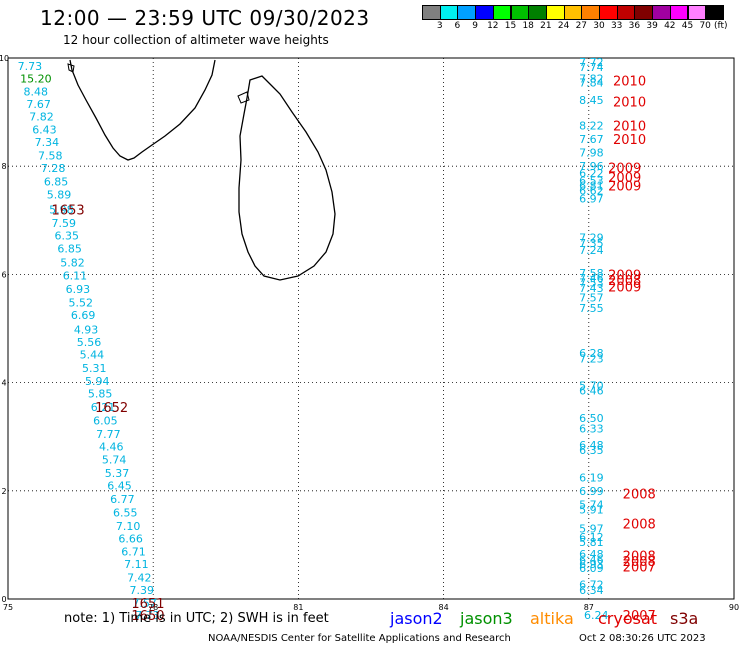  Describe the element at coordinates (298, 607) in the screenshot. I see `x-tick-label: 81` at that location.